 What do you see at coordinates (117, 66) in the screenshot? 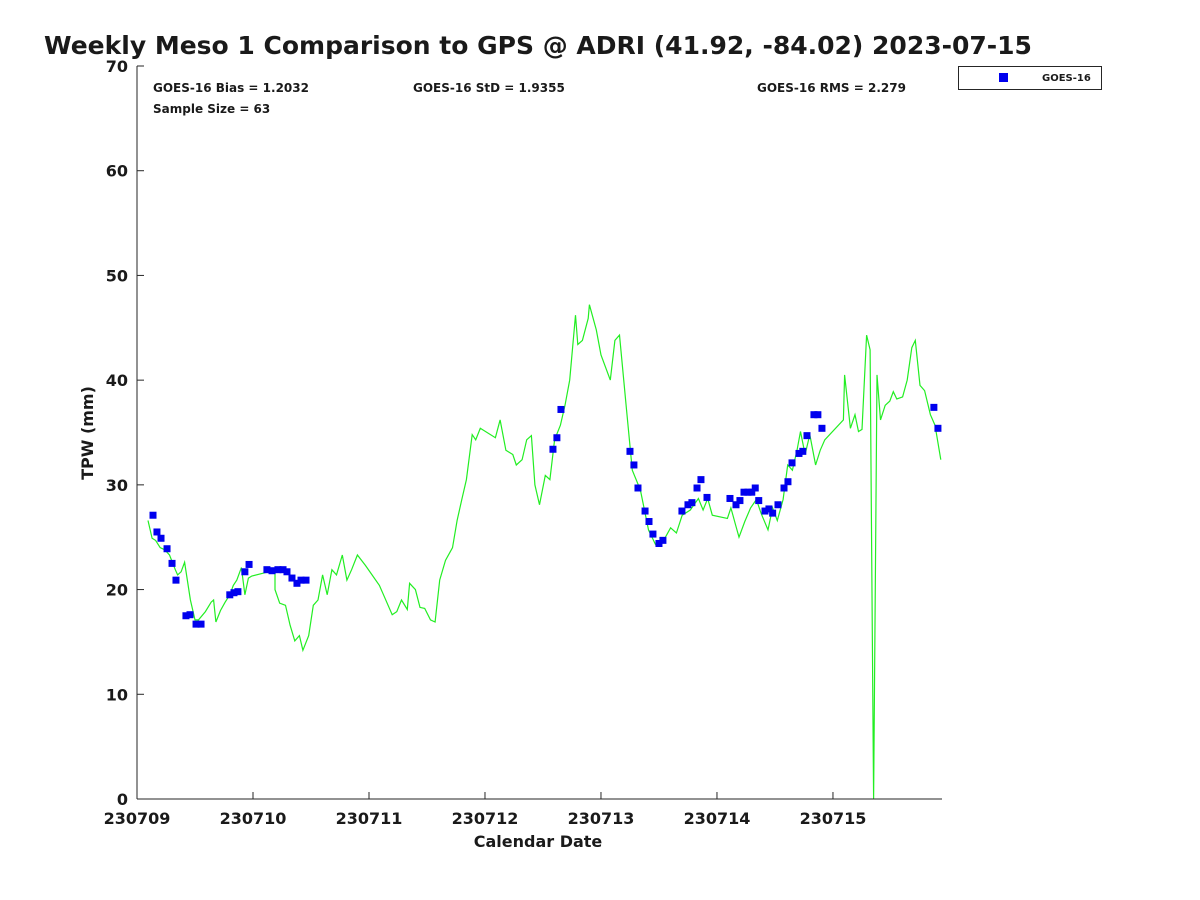
I see `y-tick-label: 70` at bounding box center [117, 66].